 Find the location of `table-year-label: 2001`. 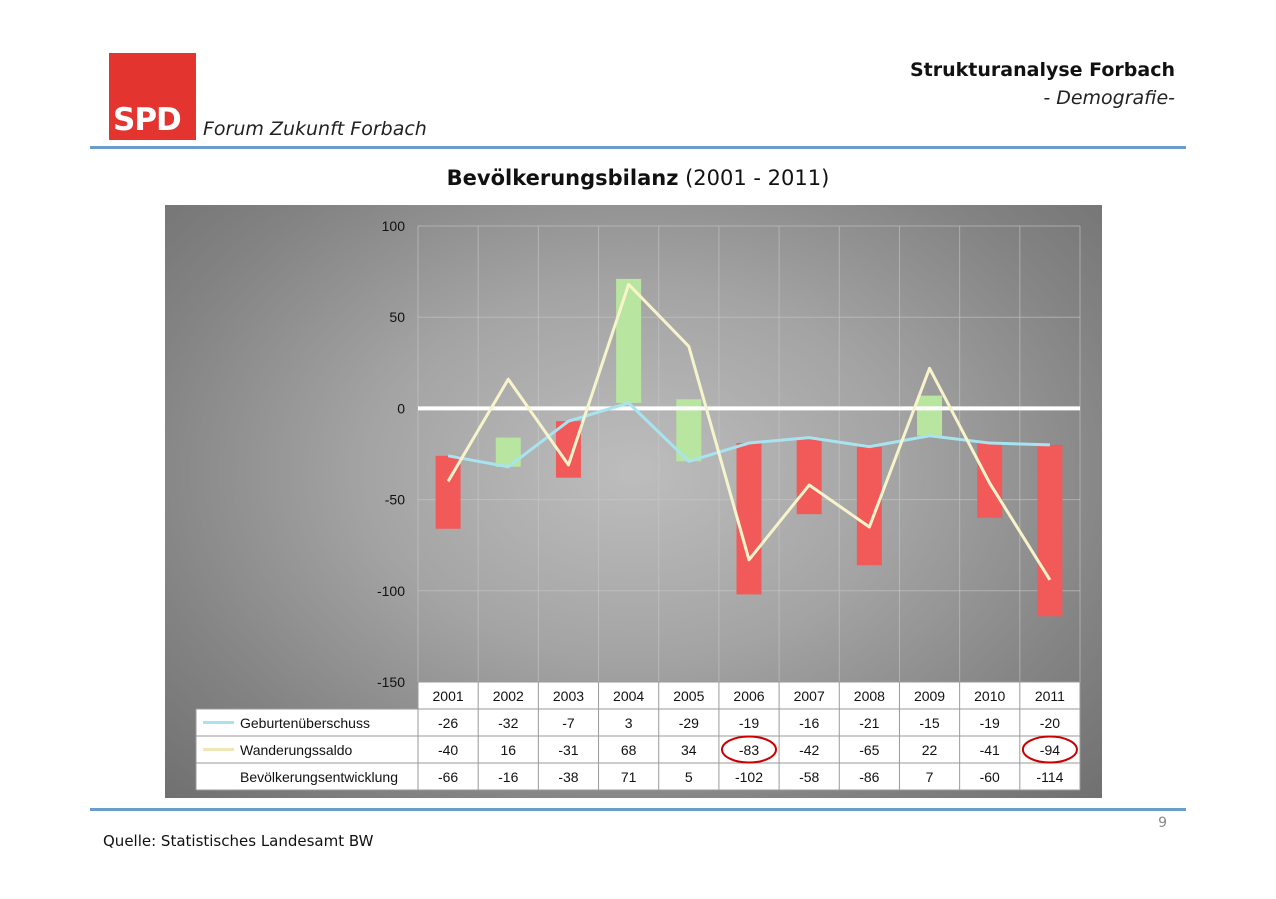

table-year-label: 2001 is located at coordinates (448, 696).